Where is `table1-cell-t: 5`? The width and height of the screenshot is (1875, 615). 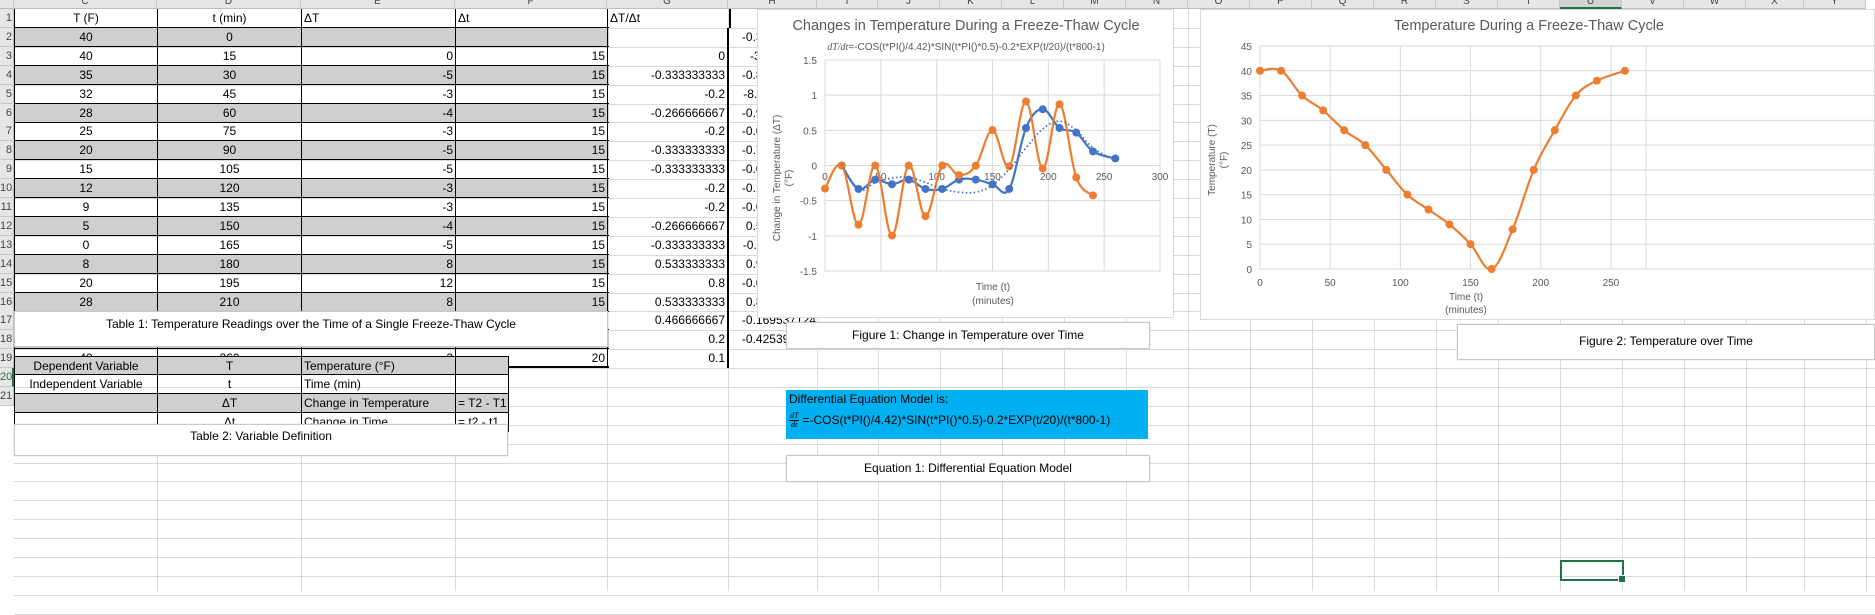 table1-cell-t: 5 is located at coordinates (86, 226).